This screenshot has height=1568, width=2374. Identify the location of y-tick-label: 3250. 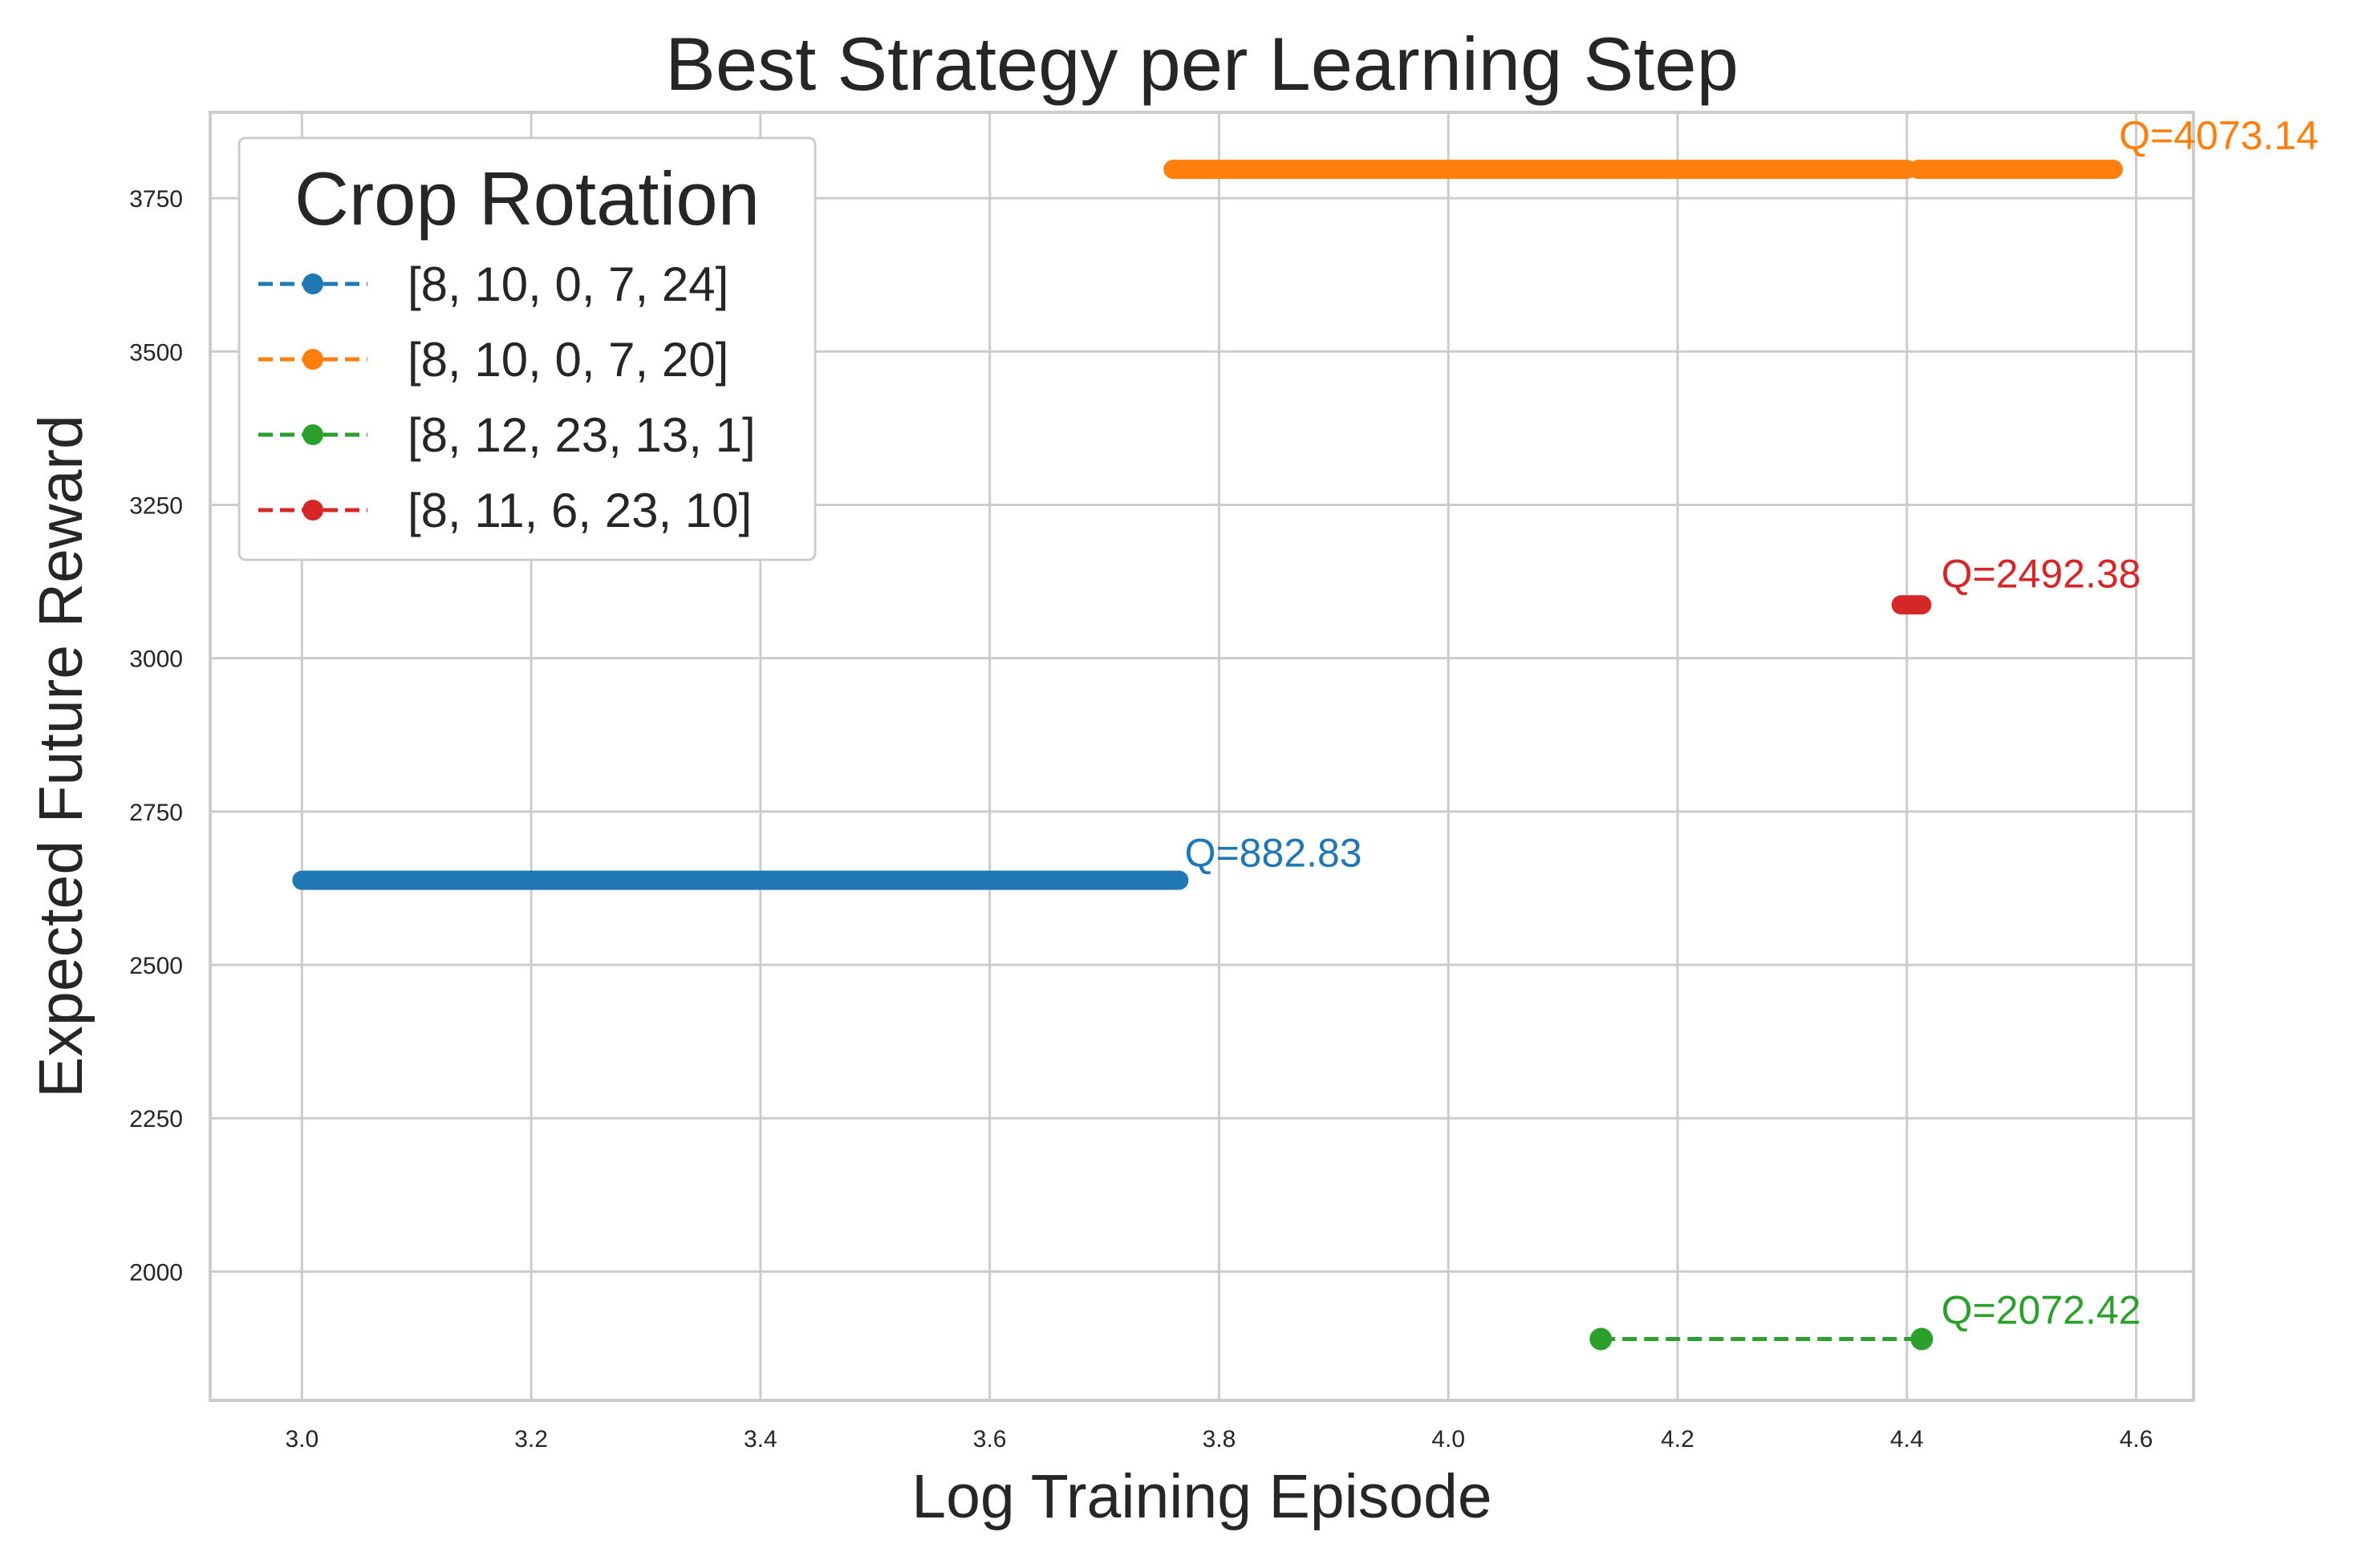
(156, 506).